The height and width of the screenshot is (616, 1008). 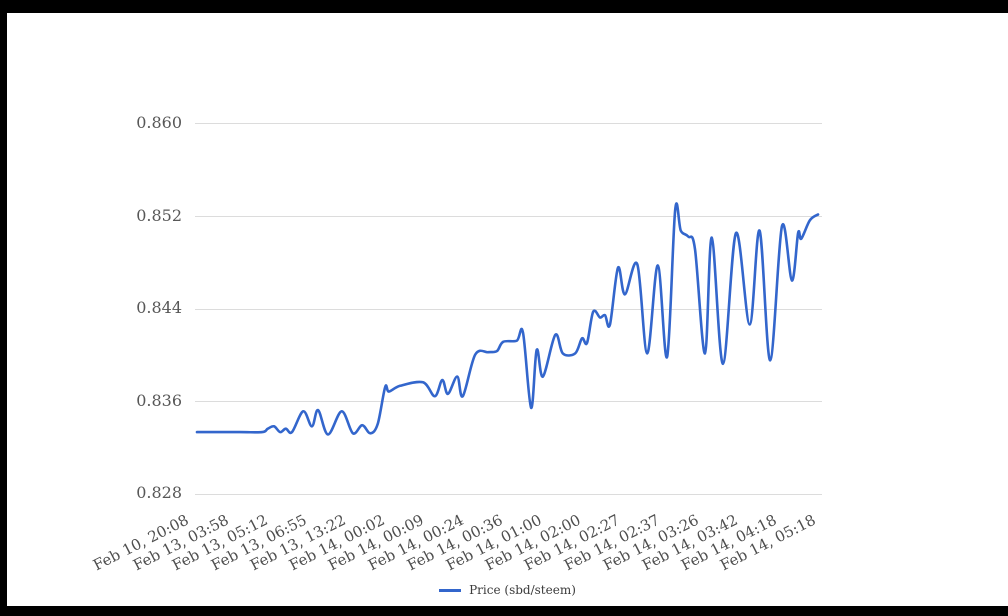 What do you see at coordinates (159, 307) in the screenshot?
I see `y-axis-label: 0.844` at bounding box center [159, 307].